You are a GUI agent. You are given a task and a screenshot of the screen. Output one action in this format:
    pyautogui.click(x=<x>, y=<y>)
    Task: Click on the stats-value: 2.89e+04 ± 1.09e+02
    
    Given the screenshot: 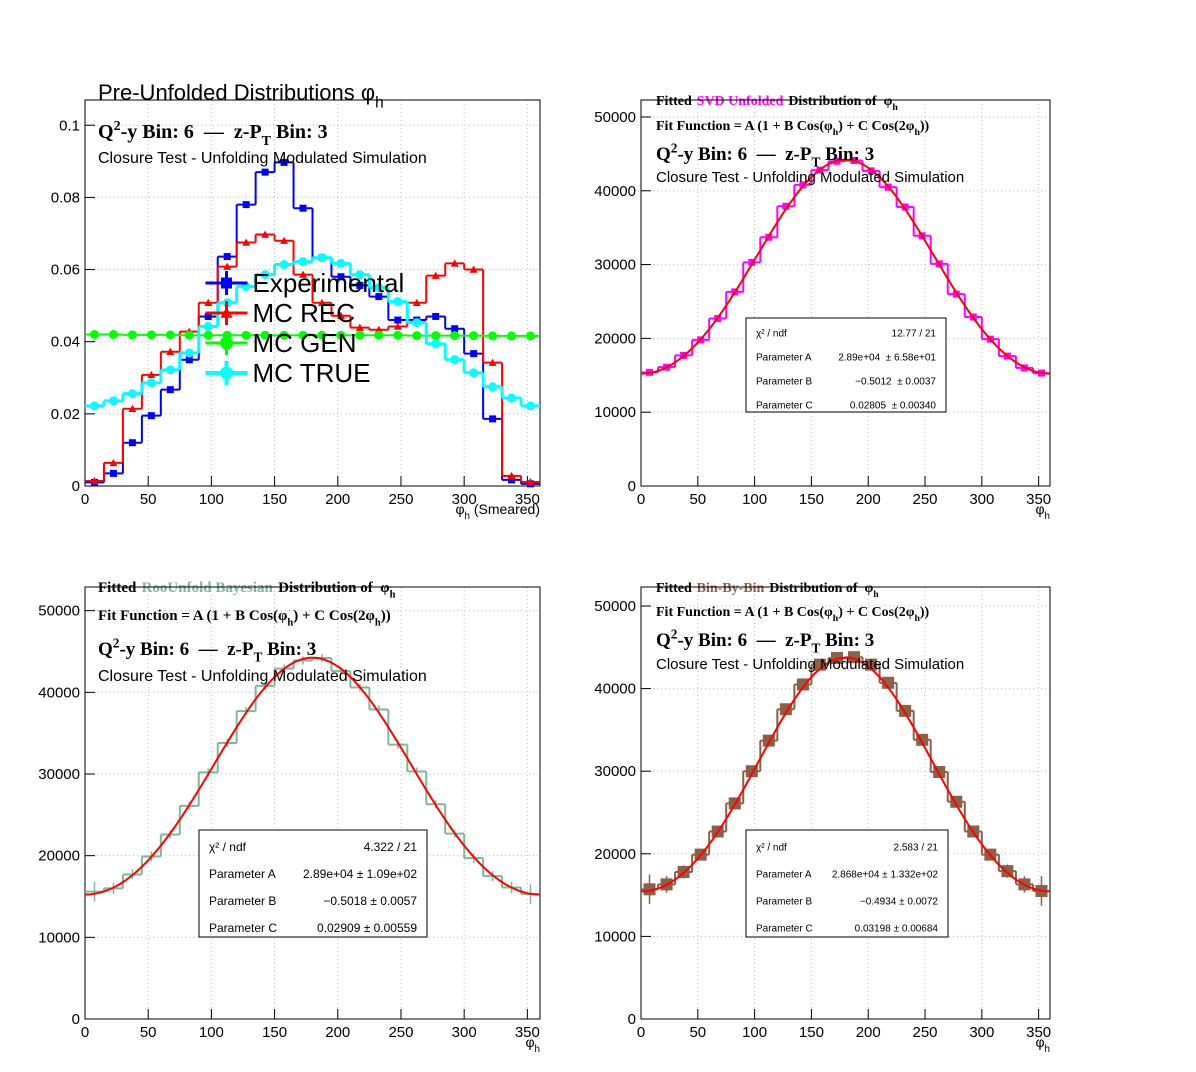 What is the action you would take?
    pyautogui.click(x=360, y=874)
    